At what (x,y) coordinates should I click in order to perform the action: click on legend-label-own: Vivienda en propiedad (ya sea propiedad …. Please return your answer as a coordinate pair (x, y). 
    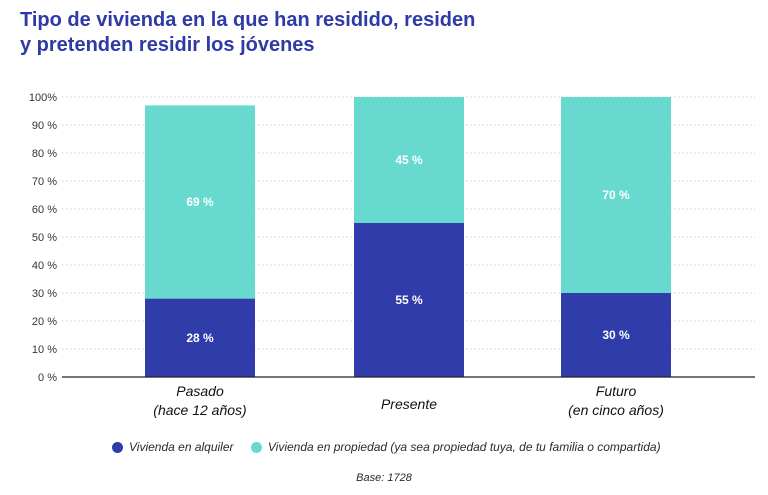
    Looking at the image, I should click on (464, 447).